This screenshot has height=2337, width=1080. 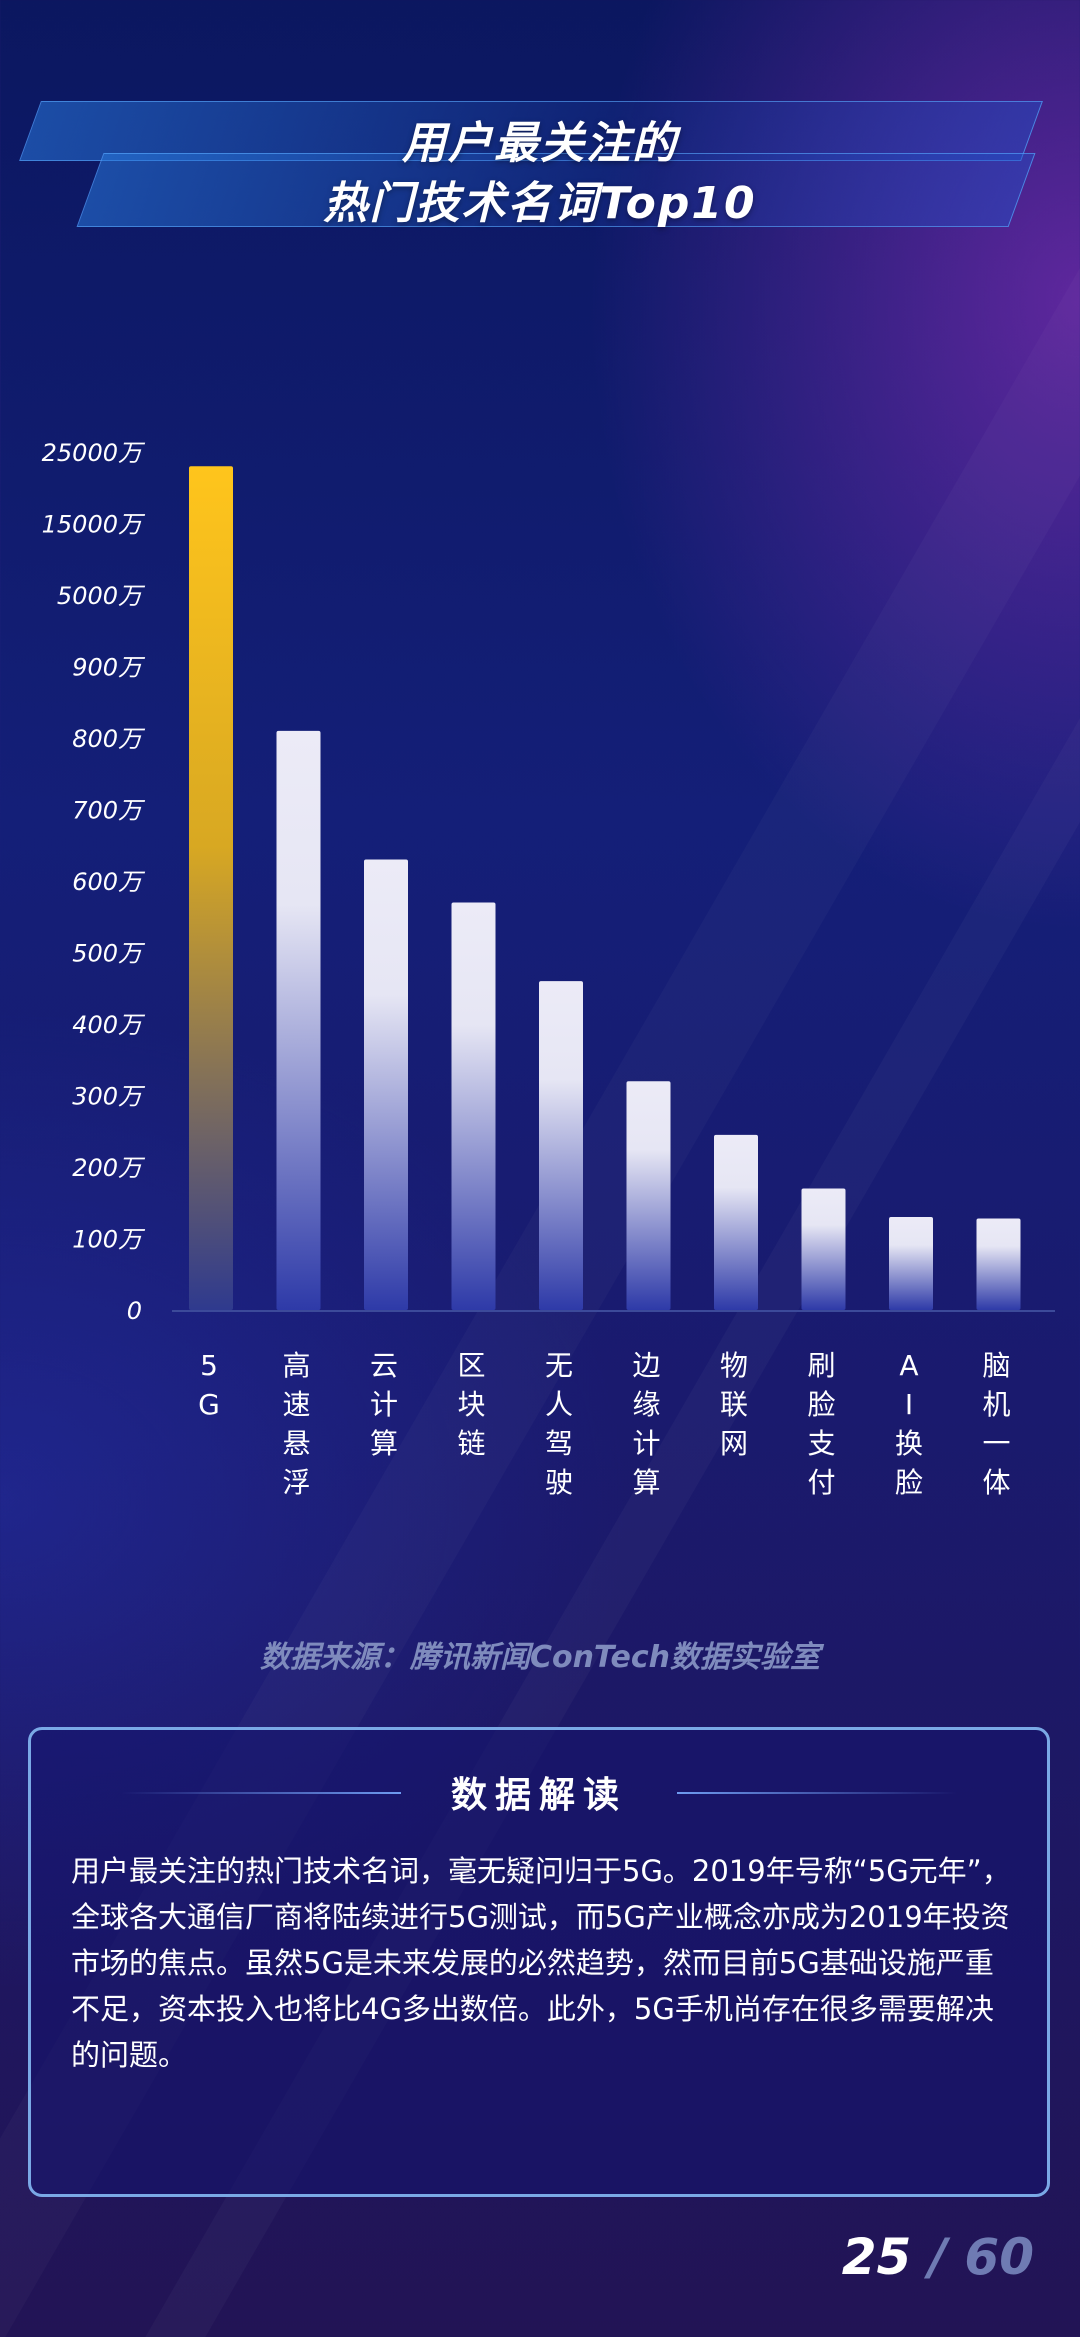 I want to click on category-labels: 5 G 高速悬浮 云计算 区块链 无人驾驶 边缘计算 物联网 刷脸支付 A I 换脸 脑机一体, so click(x=604, y=1424).